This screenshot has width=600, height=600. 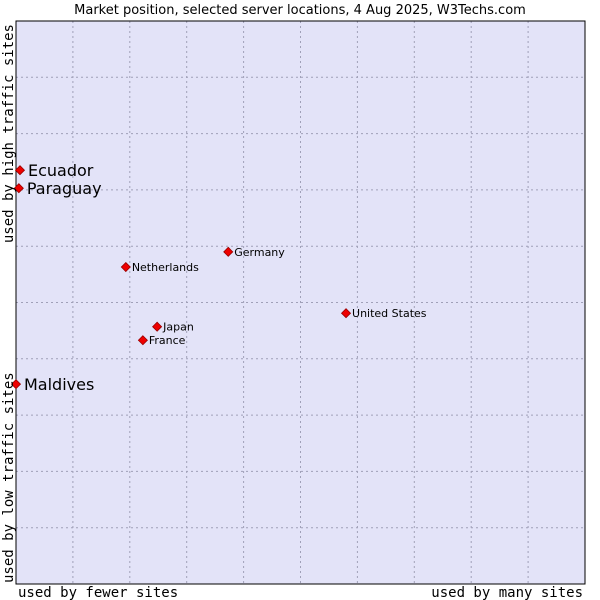 I want to click on x-axis-high-label: used by many sites, so click(x=507, y=592).